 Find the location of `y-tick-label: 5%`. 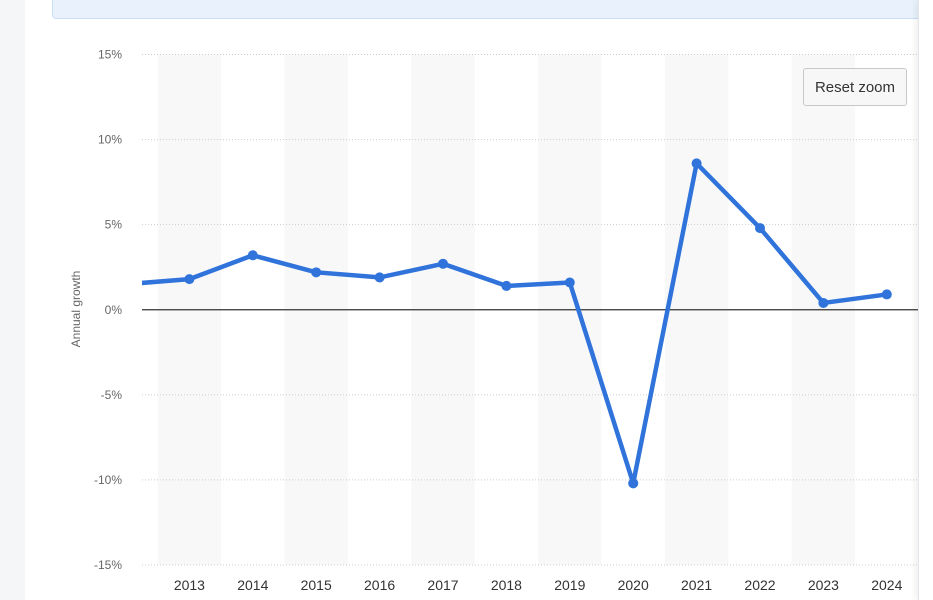

y-tick-label: 5% is located at coordinates (114, 225).